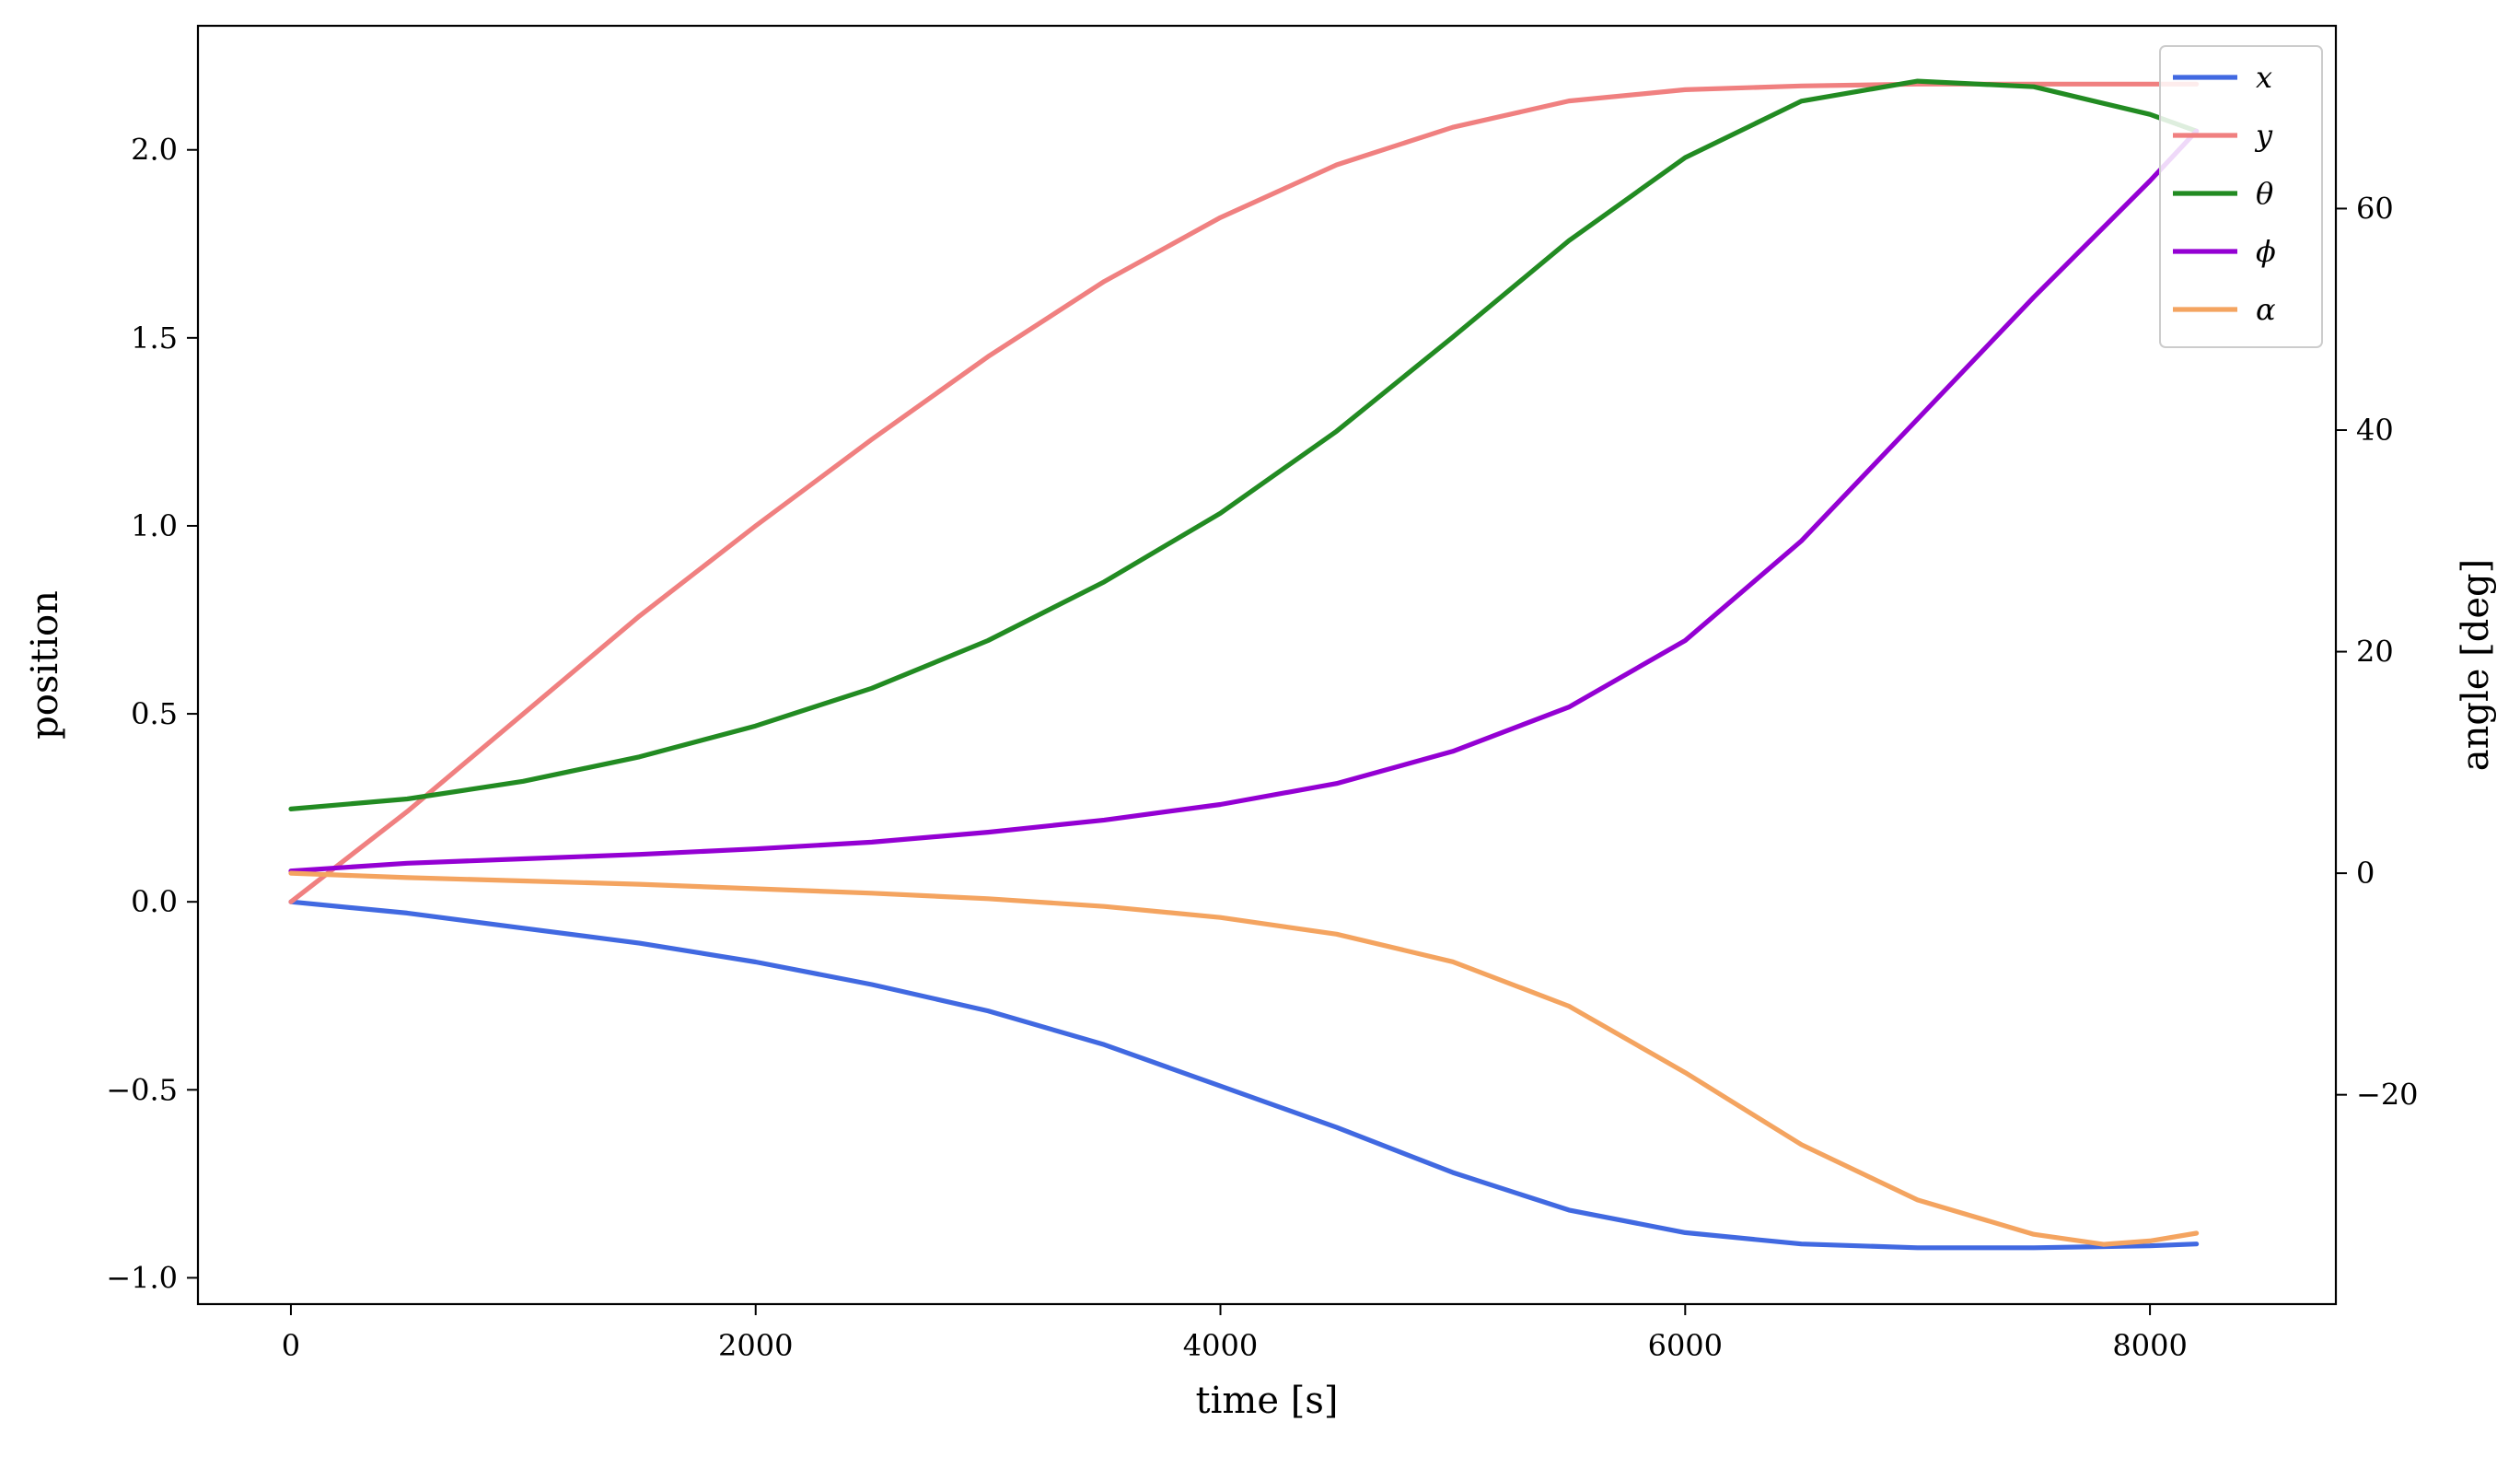 Image resolution: width=2520 pixels, height=1457 pixels. I want to click on y-tick-label: 0.0, so click(154, 901).